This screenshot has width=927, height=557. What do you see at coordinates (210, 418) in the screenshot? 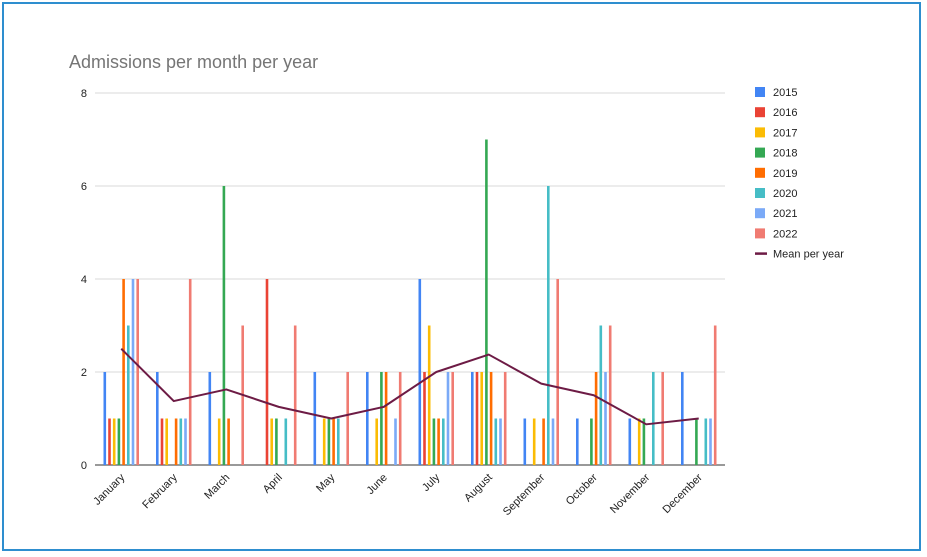
I see `bar-2015-march` at bounding box center [210, 418].